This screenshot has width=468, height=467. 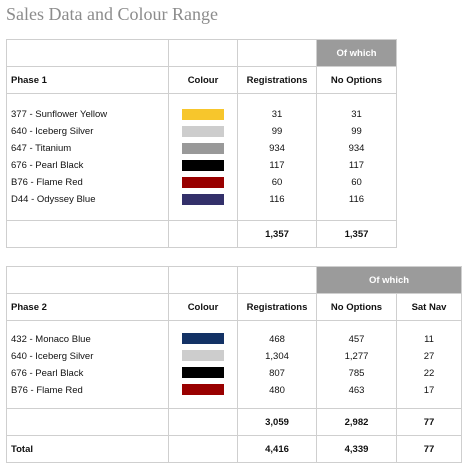 What do you see at coordinates (87, 234) in the screenshot?
I see `phase1-total-label-cell` at bounding box center [87, 234].